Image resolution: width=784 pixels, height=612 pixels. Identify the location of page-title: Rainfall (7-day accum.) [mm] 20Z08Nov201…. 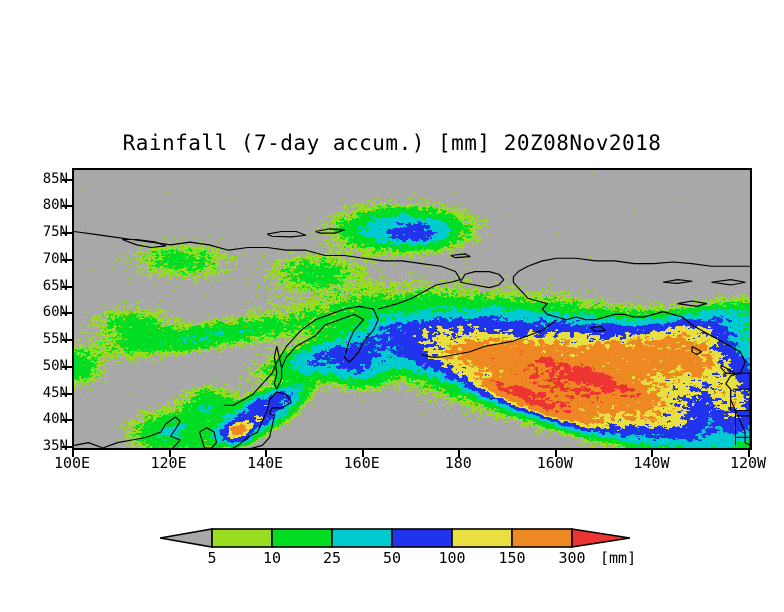
(392, 143).